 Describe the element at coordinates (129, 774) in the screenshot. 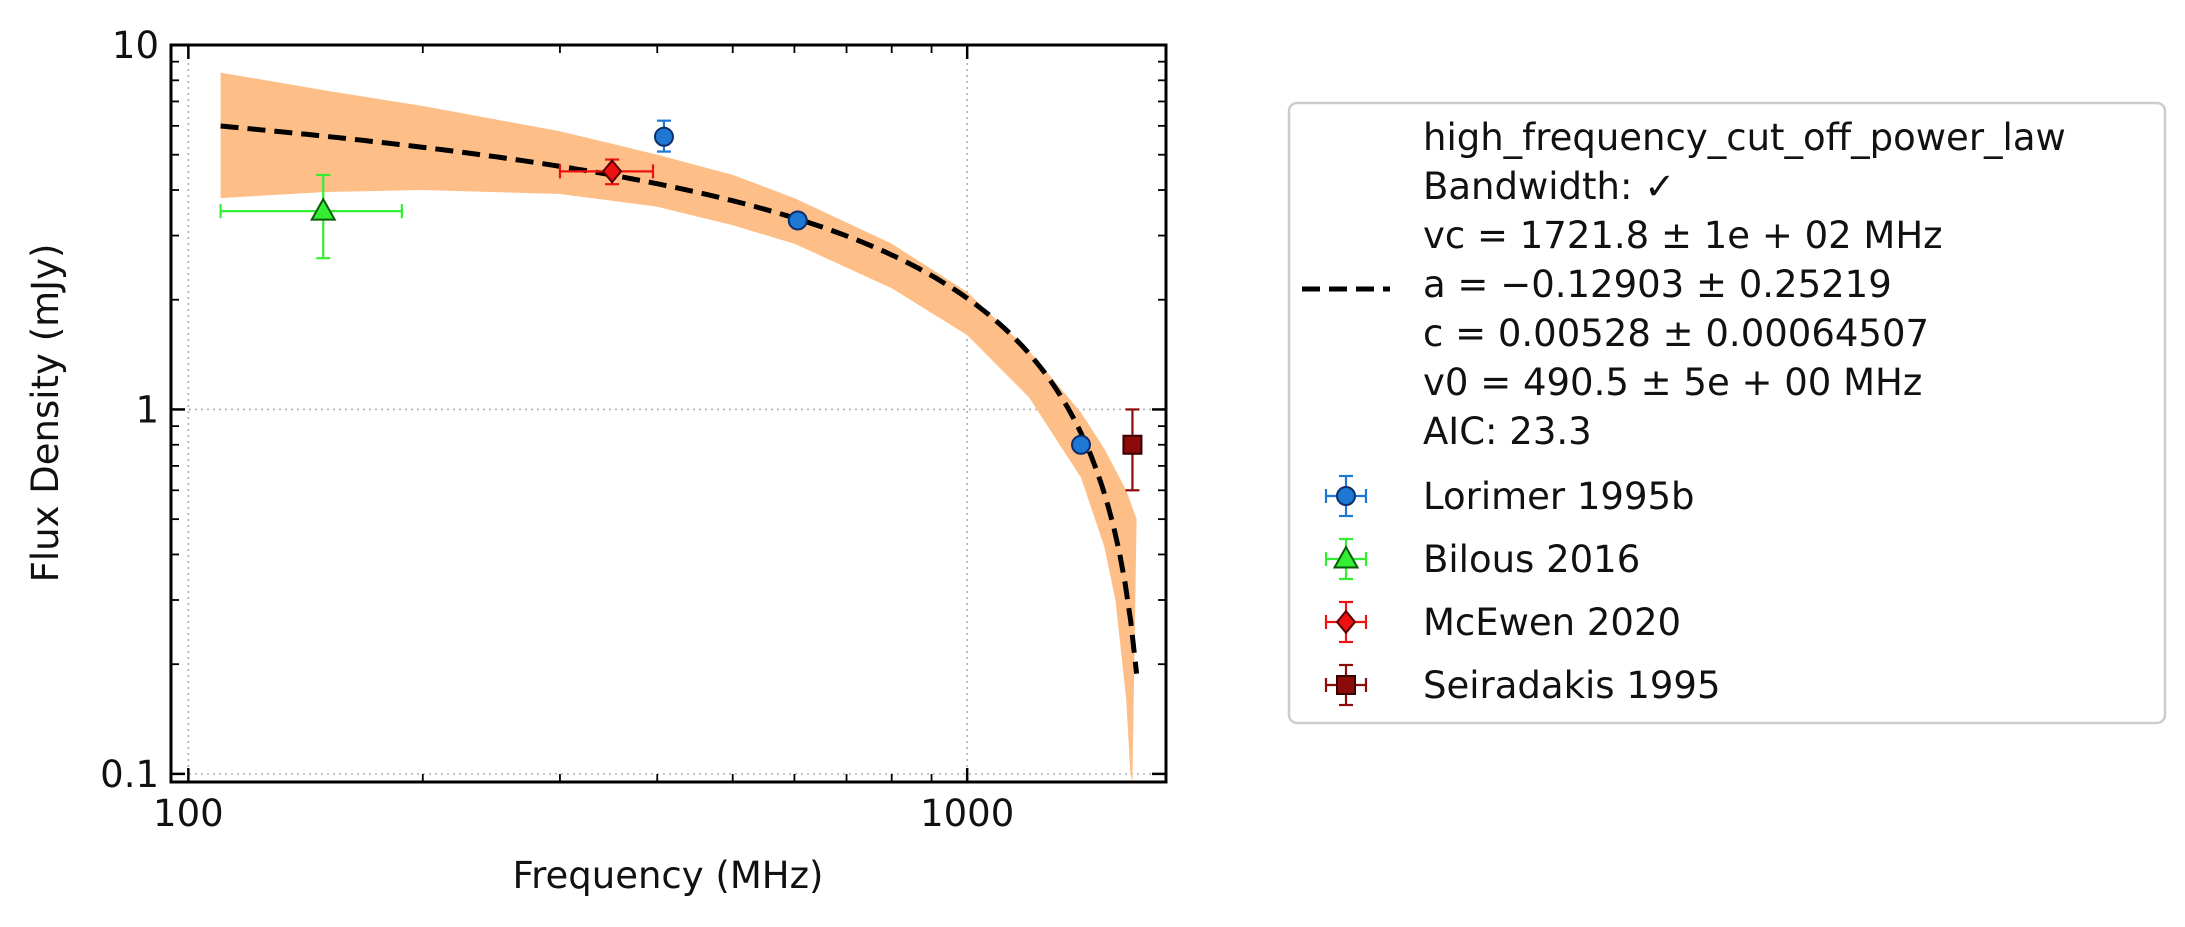

I see `y-tick-label: 0.1` at that location.